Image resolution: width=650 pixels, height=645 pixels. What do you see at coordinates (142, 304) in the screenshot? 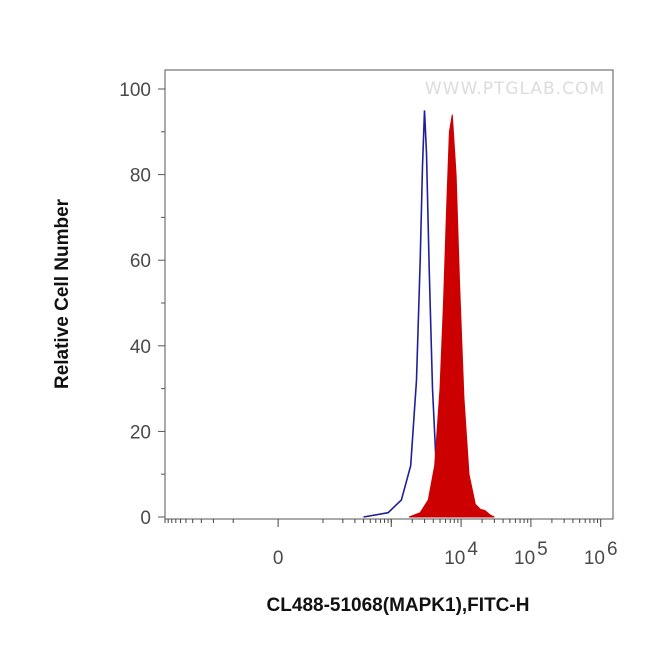
I see `y-axis: 0 20 40 60 80 100` at bounding box center [142, 304].